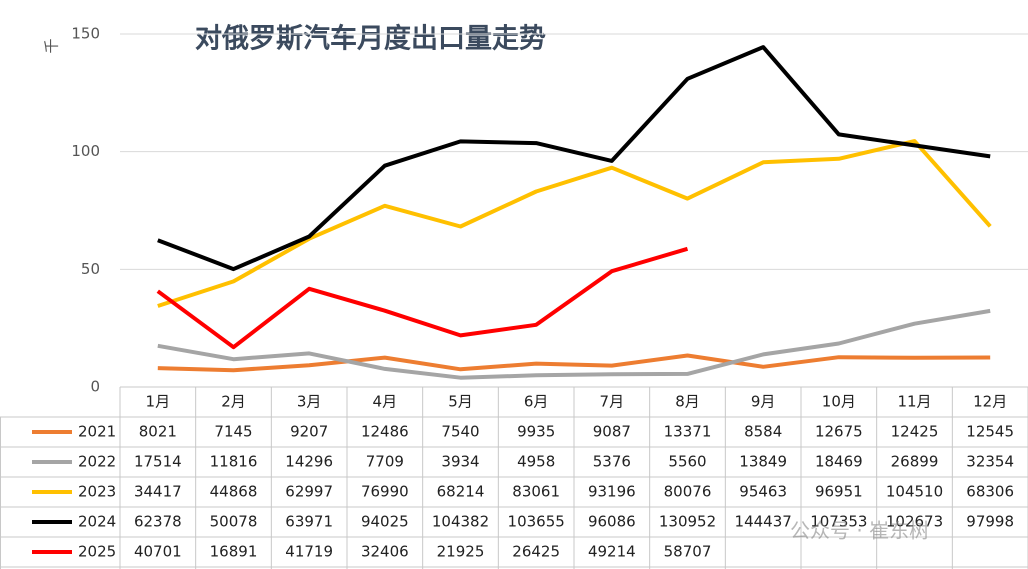 This screenshot has width=1028, height=569. Describe the element at coordinates (385, 552) in the screenshot. I see `table-cell: 32406` at that location.